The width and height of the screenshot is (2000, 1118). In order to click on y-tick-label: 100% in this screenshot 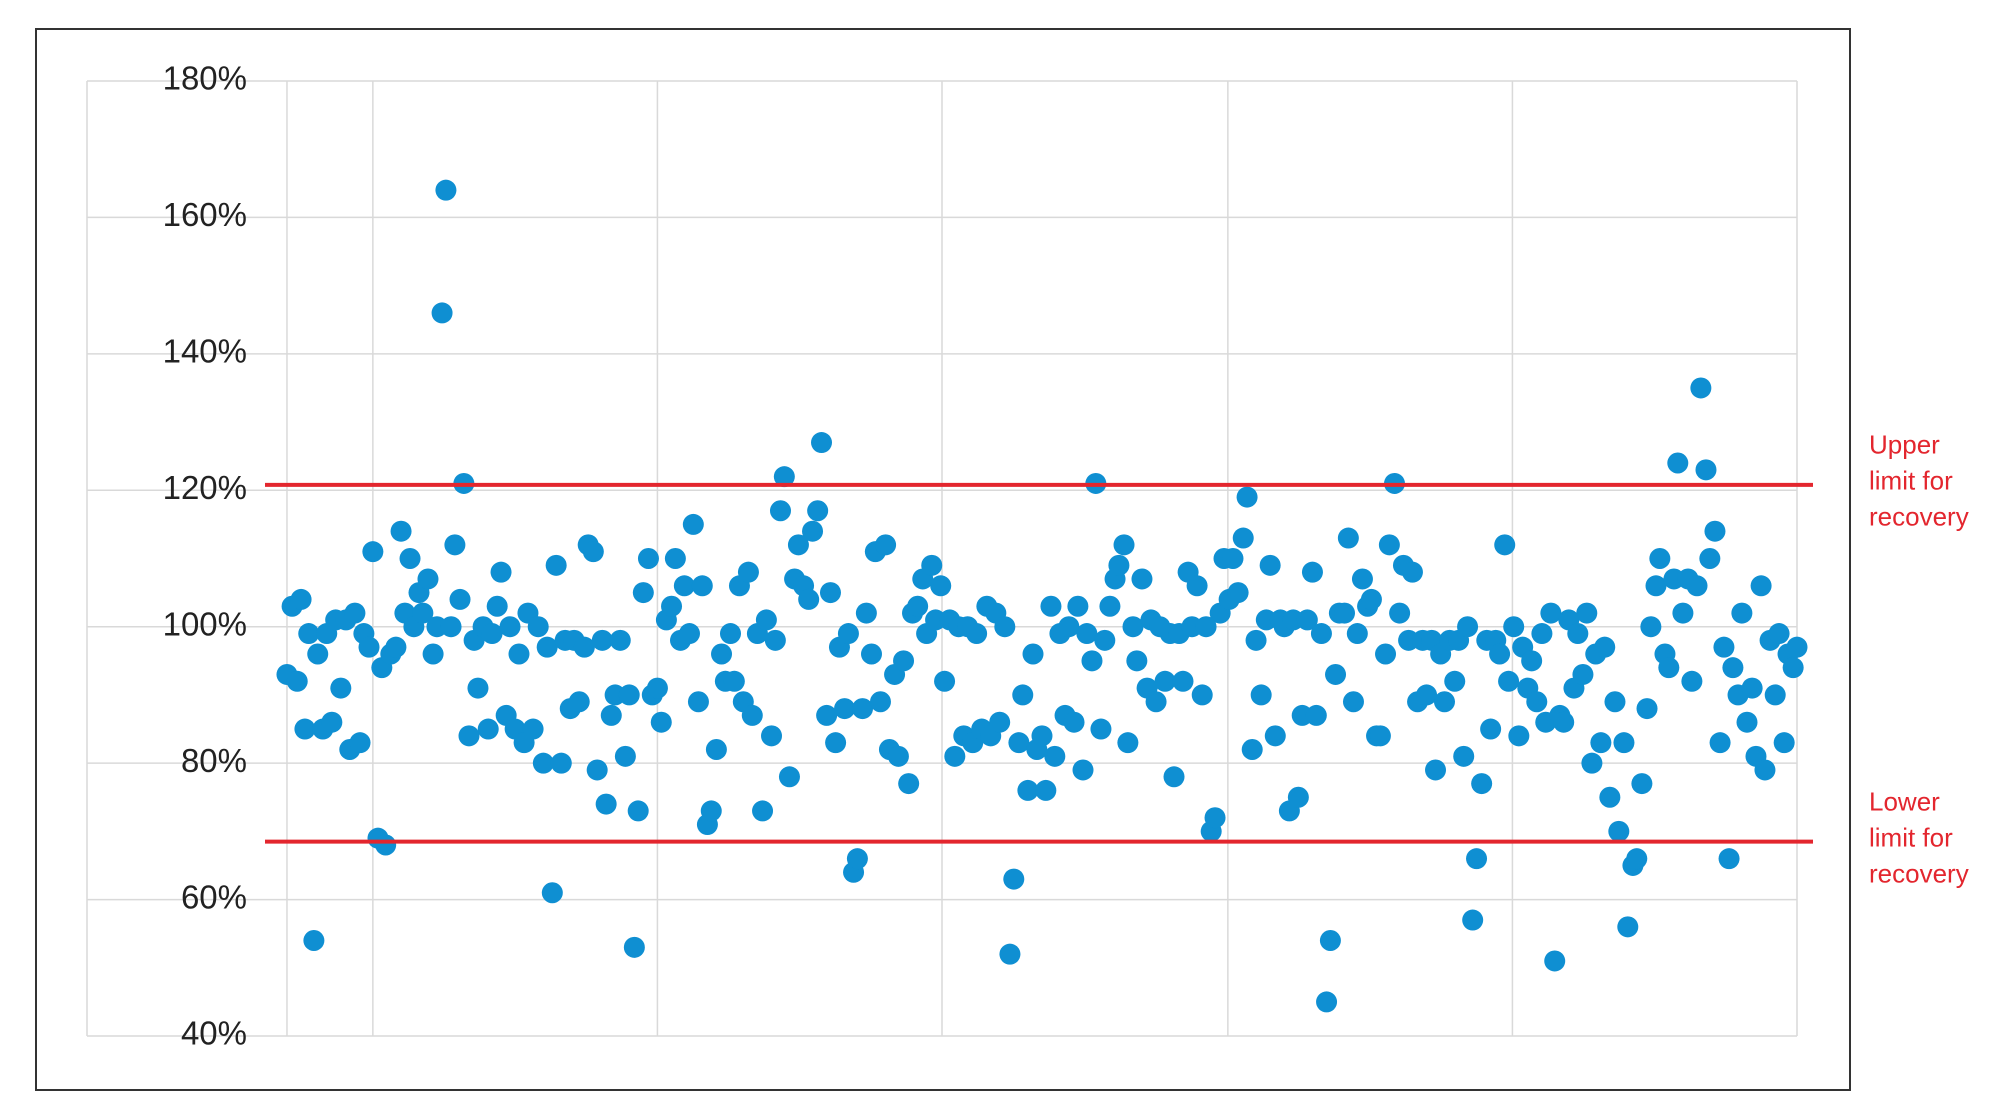, I will do `click(205, 623)`.